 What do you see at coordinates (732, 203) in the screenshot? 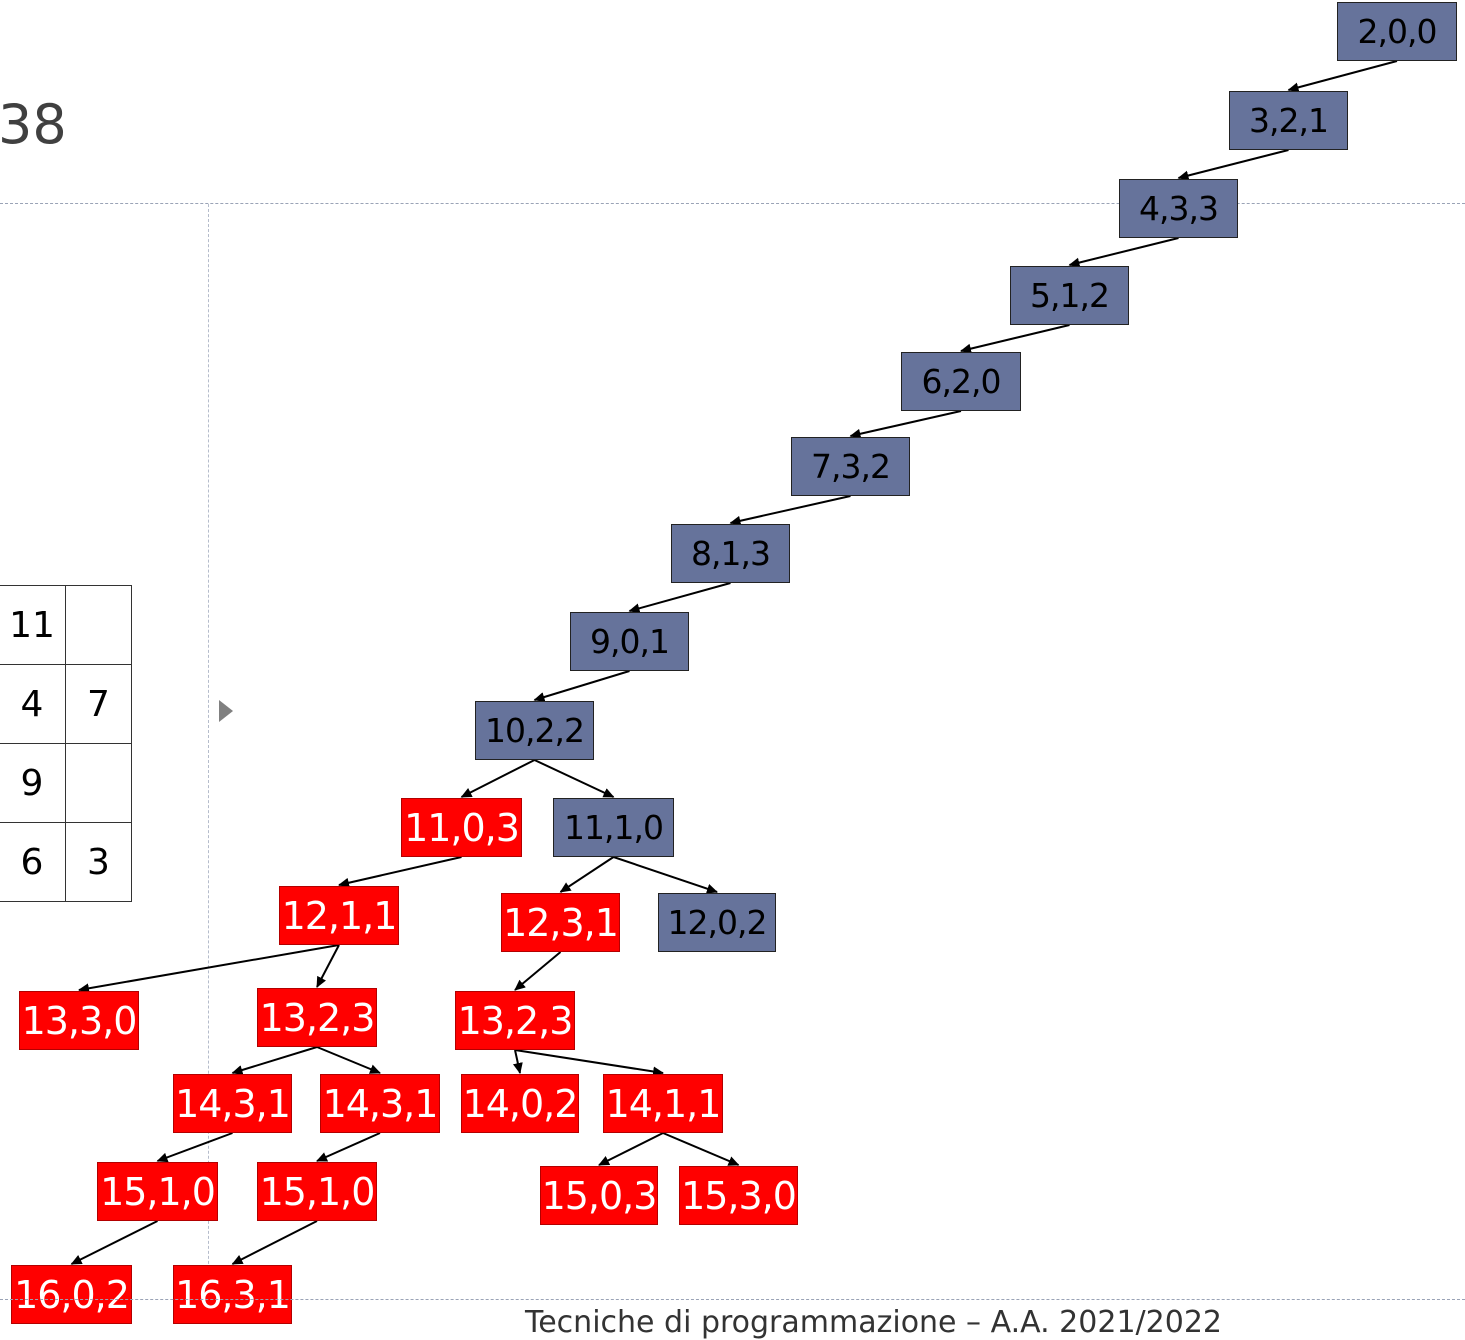
I see `header-divider` at bounding box center [732, 203].